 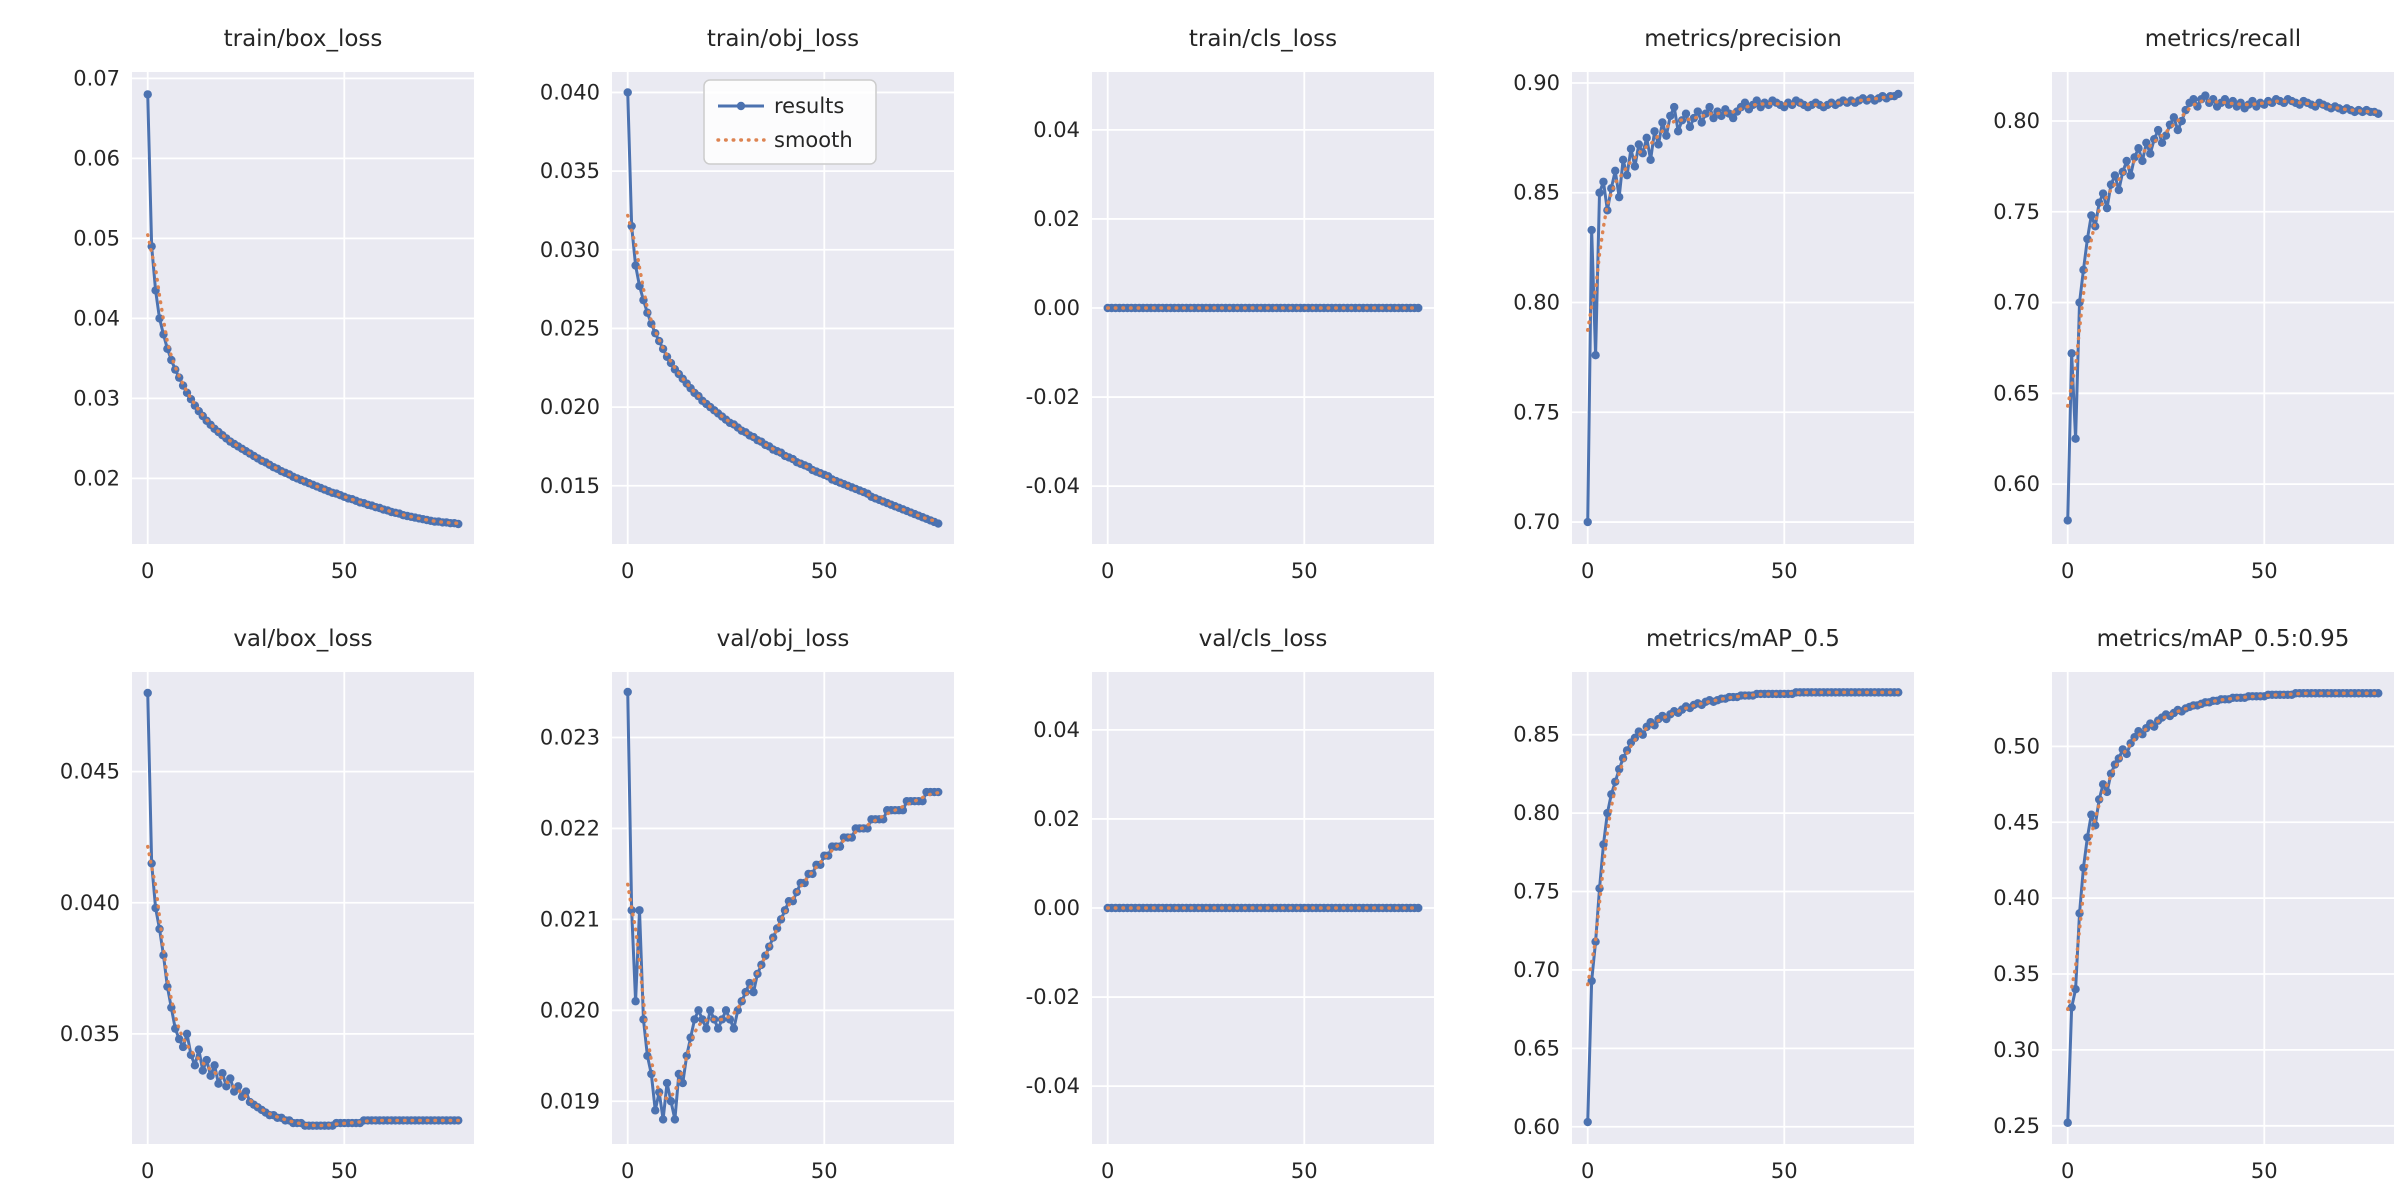 I want to click on y-tick-label: 0.025, so click(x=570, y=328).